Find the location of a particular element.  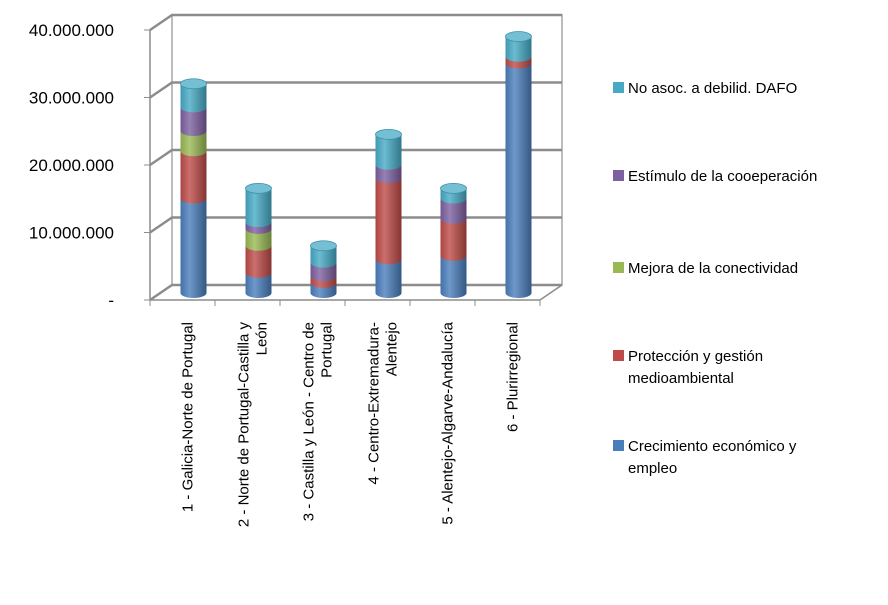

legend-item: Protección y gestión medioambiental is located at coordinates (688, 367).